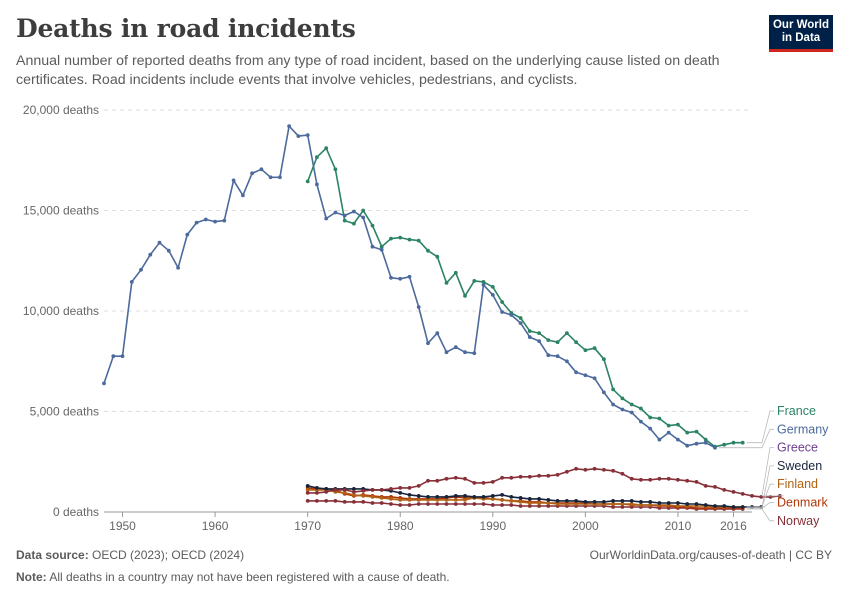 The height and width of the screenshot is (600, 850). I want to click on legend-item-norway: Norway, so click(798, 521).